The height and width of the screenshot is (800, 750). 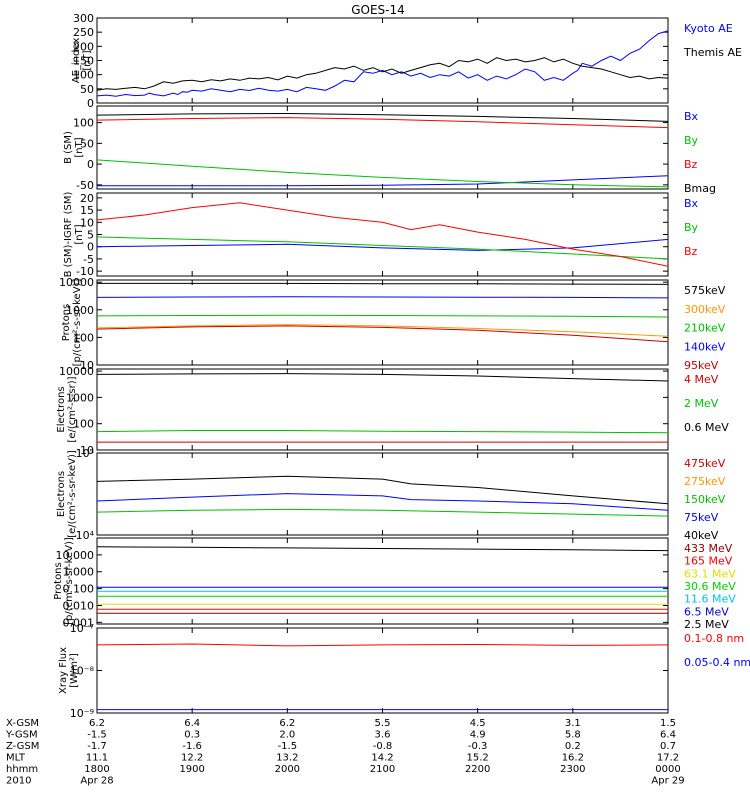 I want to click on x-axis-value: 11.1, so click(x=97, y=758).